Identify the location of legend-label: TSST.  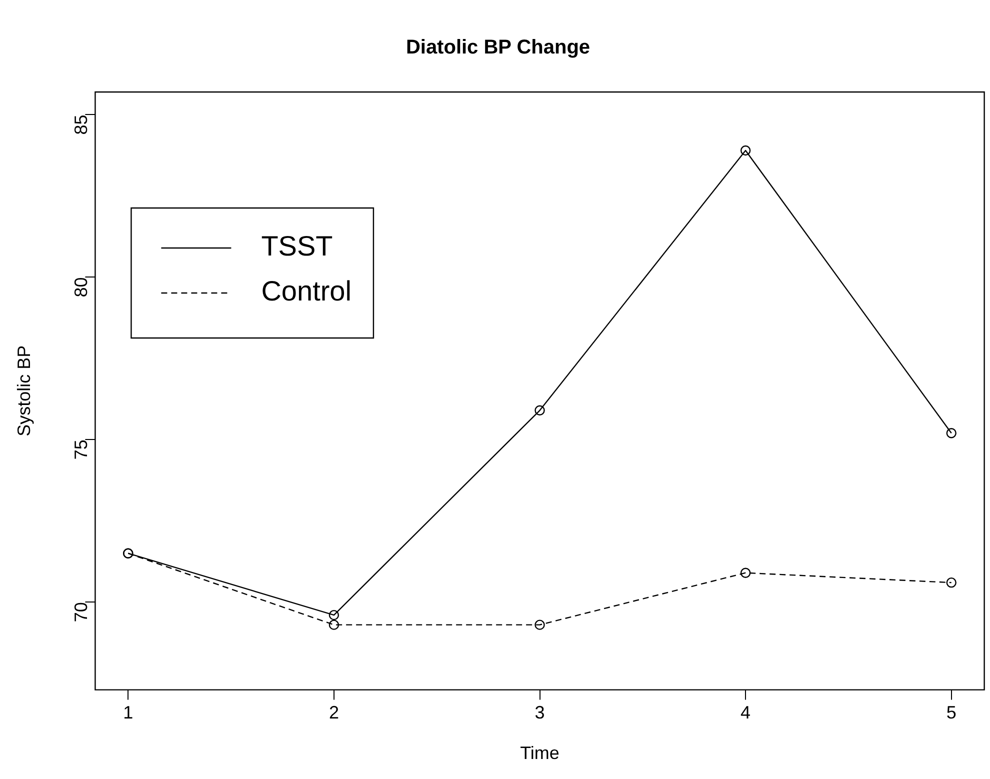
(297, 246).